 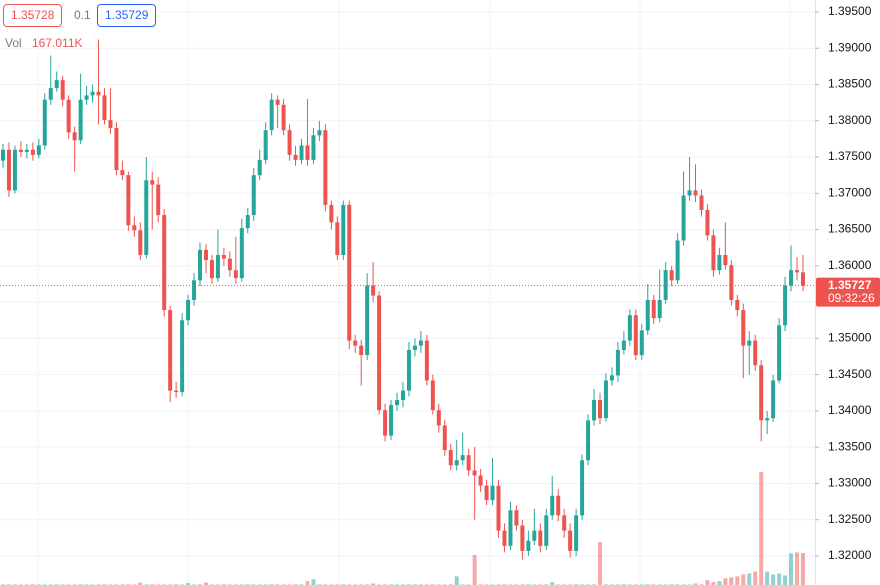 I want to click on spread: 0.1, so click(x=82, y=15).